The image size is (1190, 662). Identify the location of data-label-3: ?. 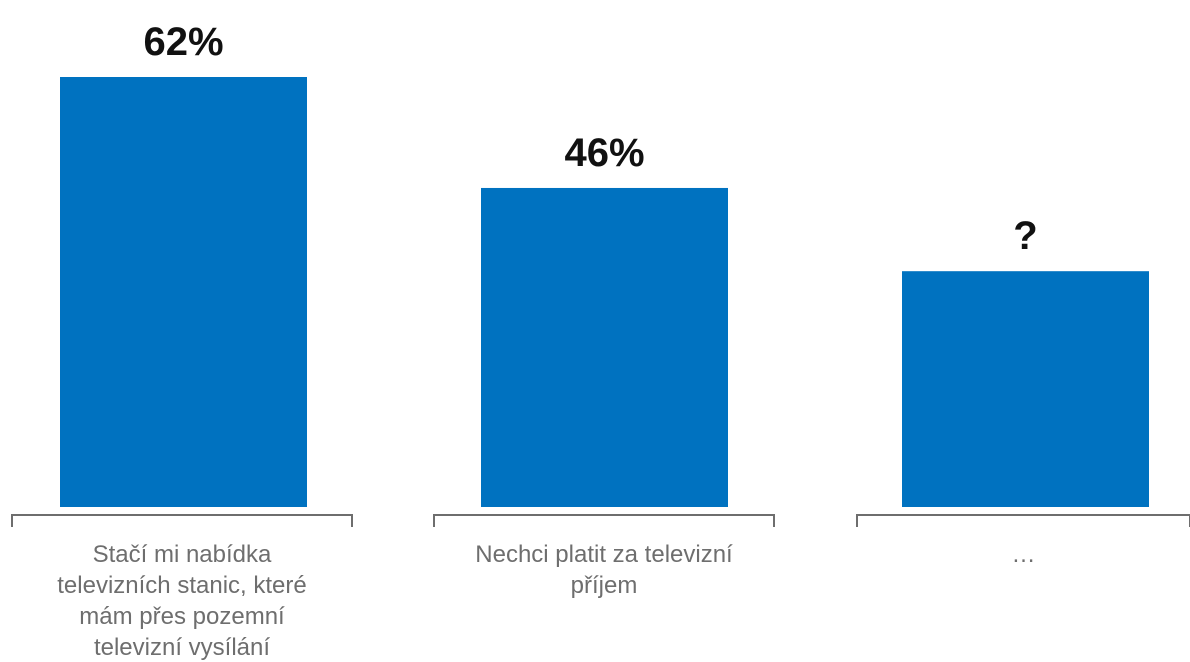
(1025, 236).